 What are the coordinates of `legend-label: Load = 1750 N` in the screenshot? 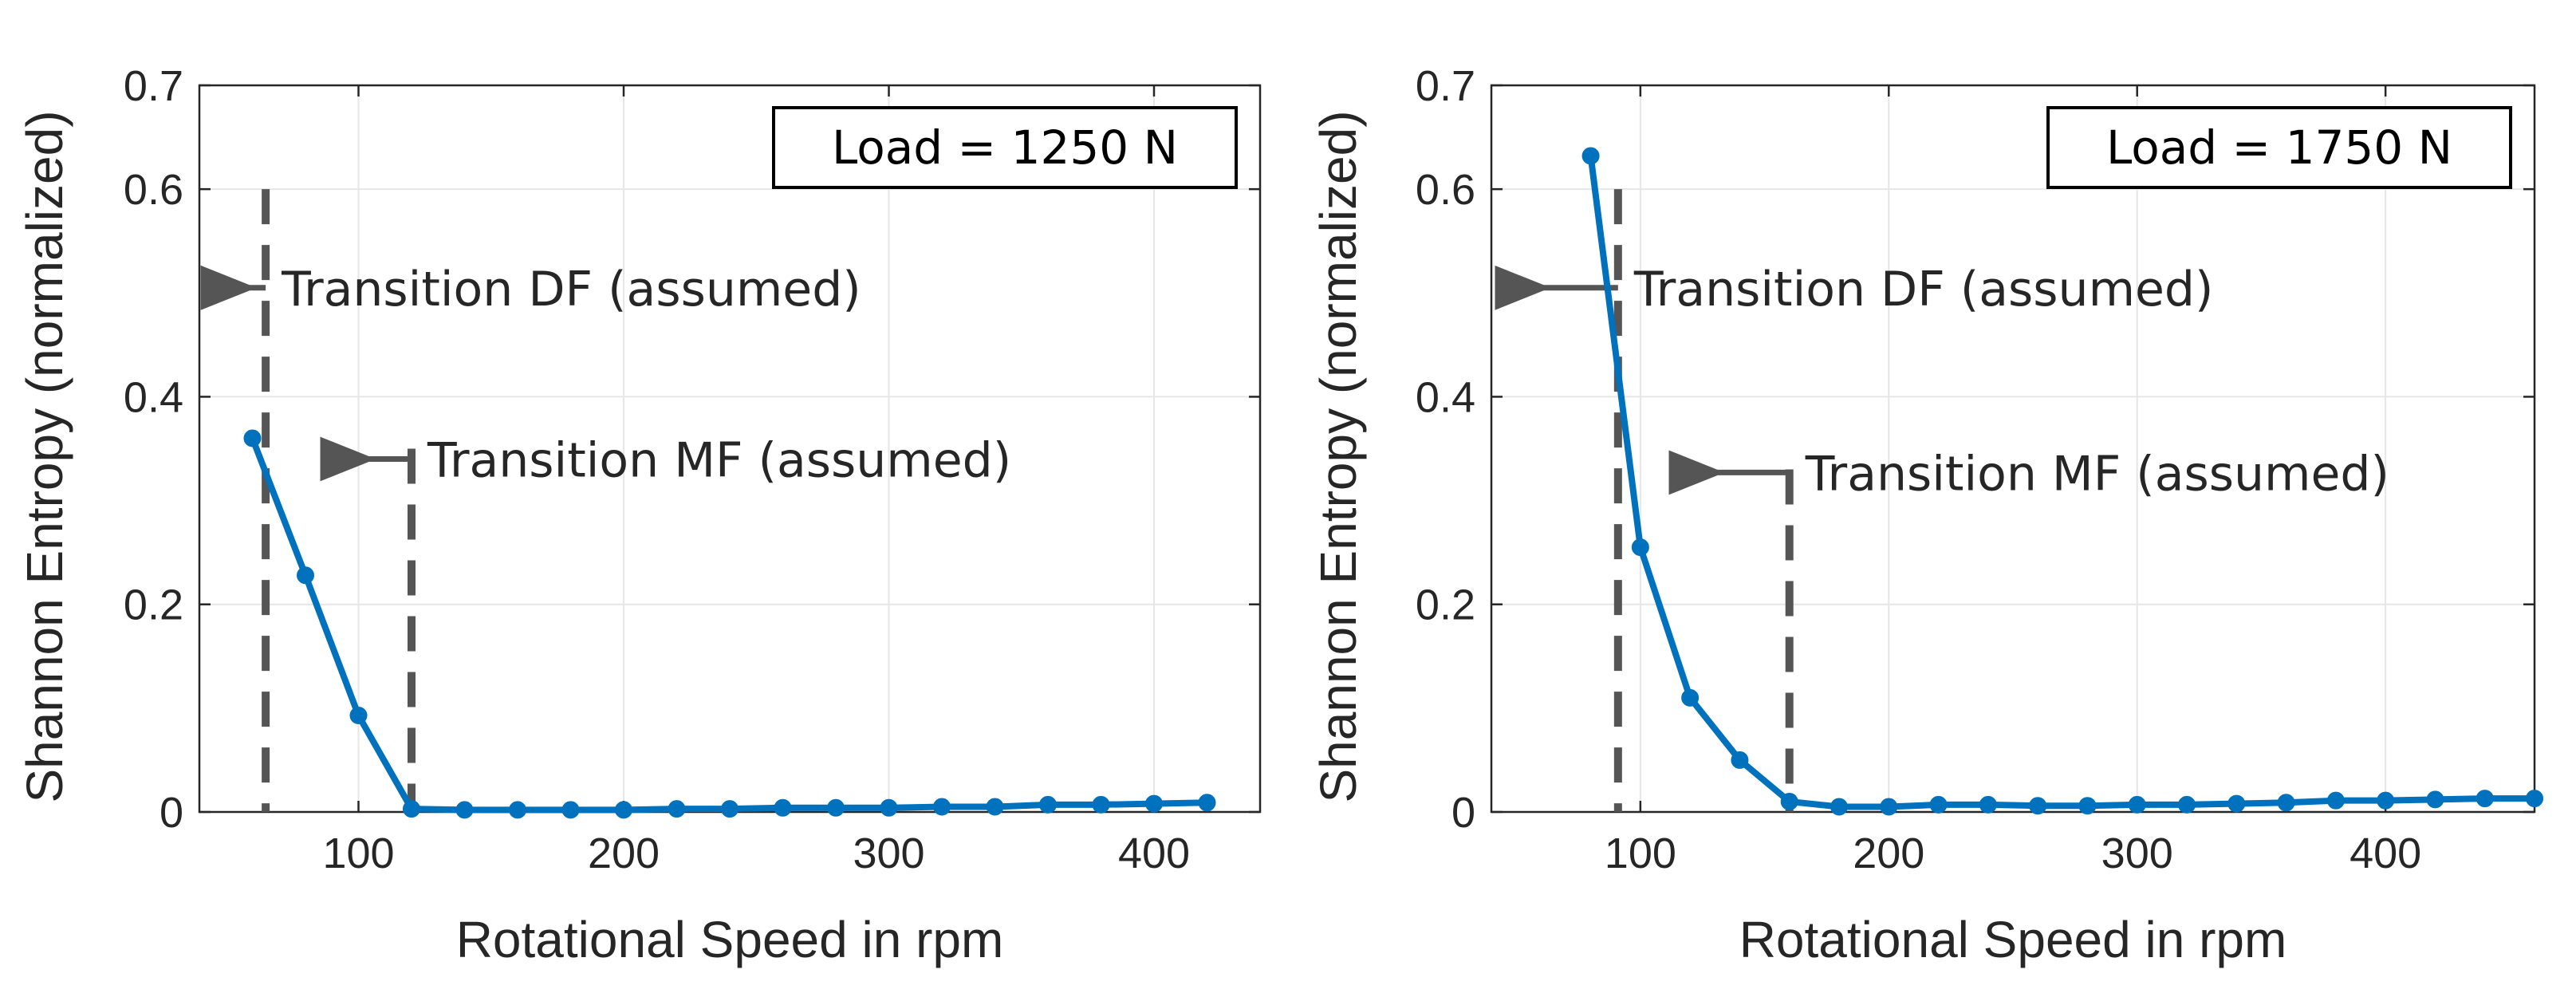 It's located at (2279, 147).